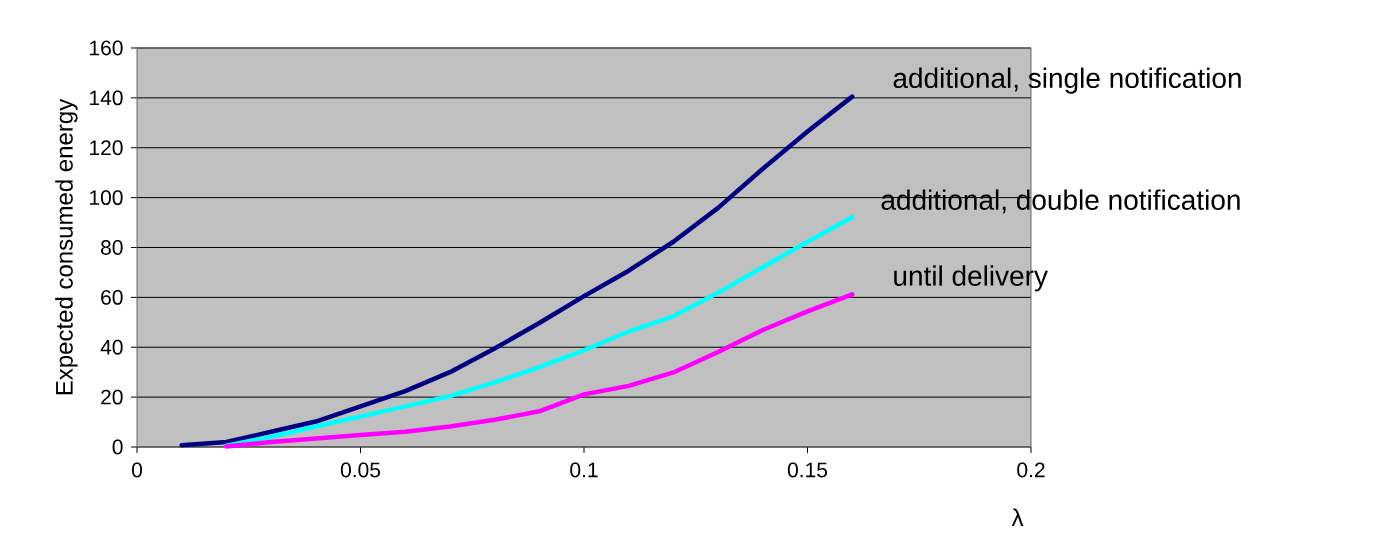  What do you see at coordinates (539, 370) in the screenshot?
I see `line-series` at bounding box center [539, 370].